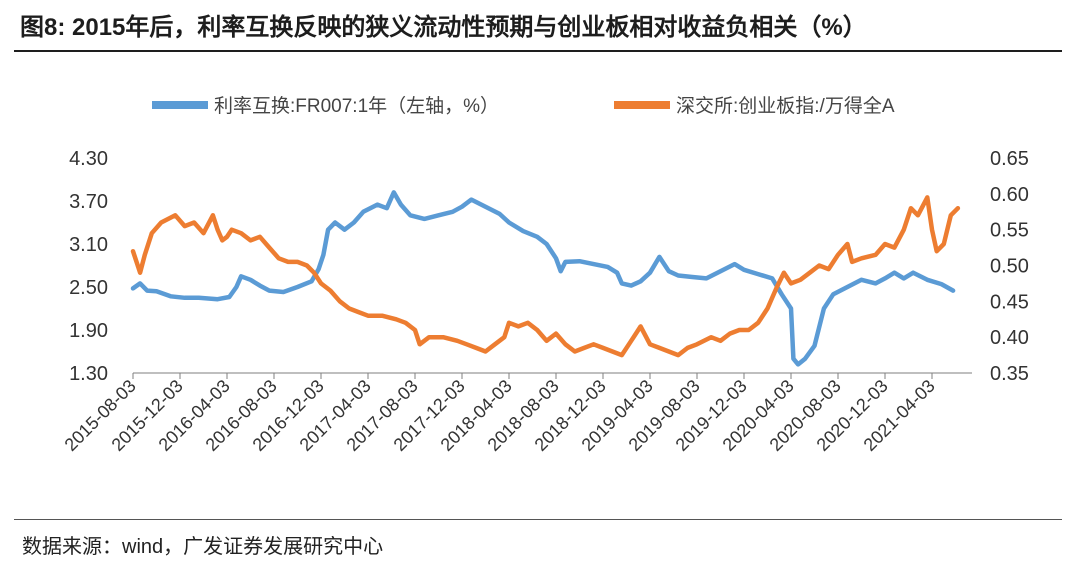 This screenshot has height=580, width=1076. I want to click on title-divider, so click(538, 51).